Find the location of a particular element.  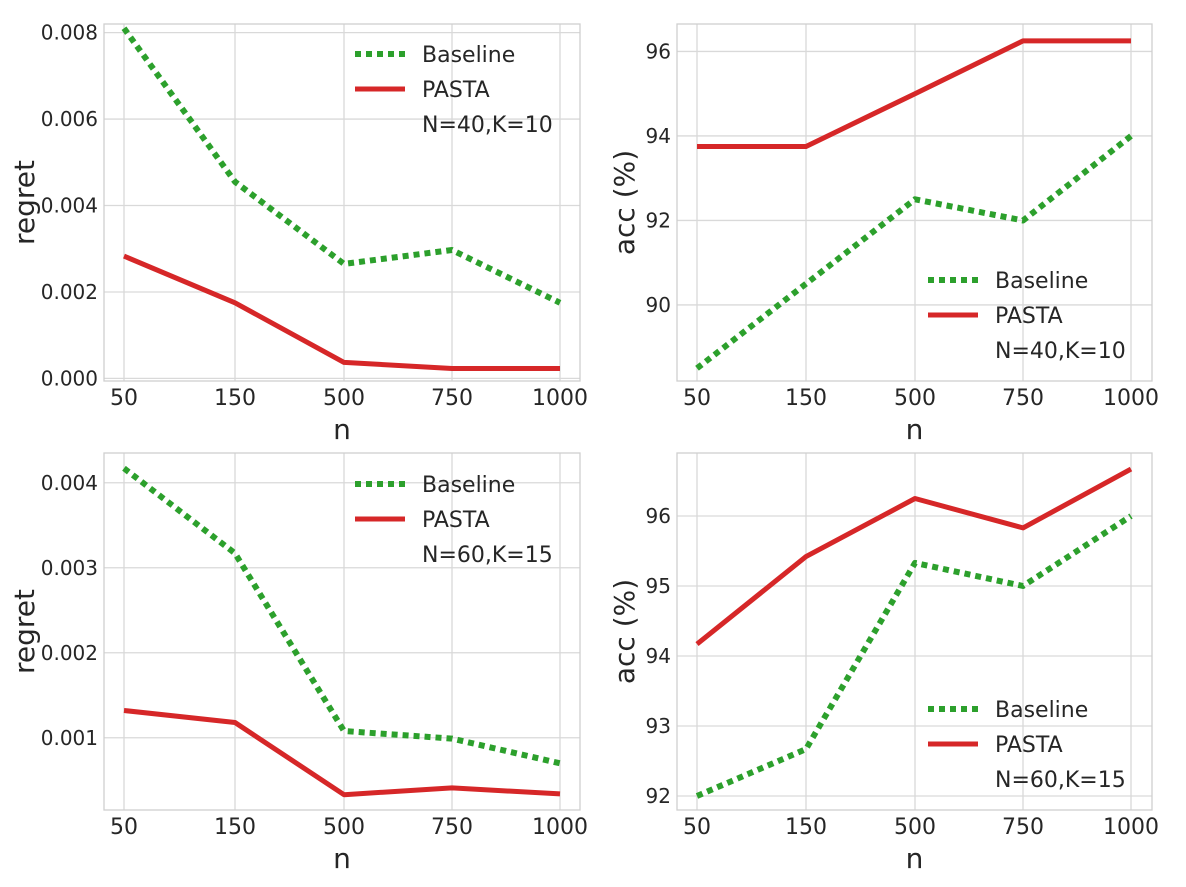

y-tick-label: 0.006 is located at coordinates (69, 119).